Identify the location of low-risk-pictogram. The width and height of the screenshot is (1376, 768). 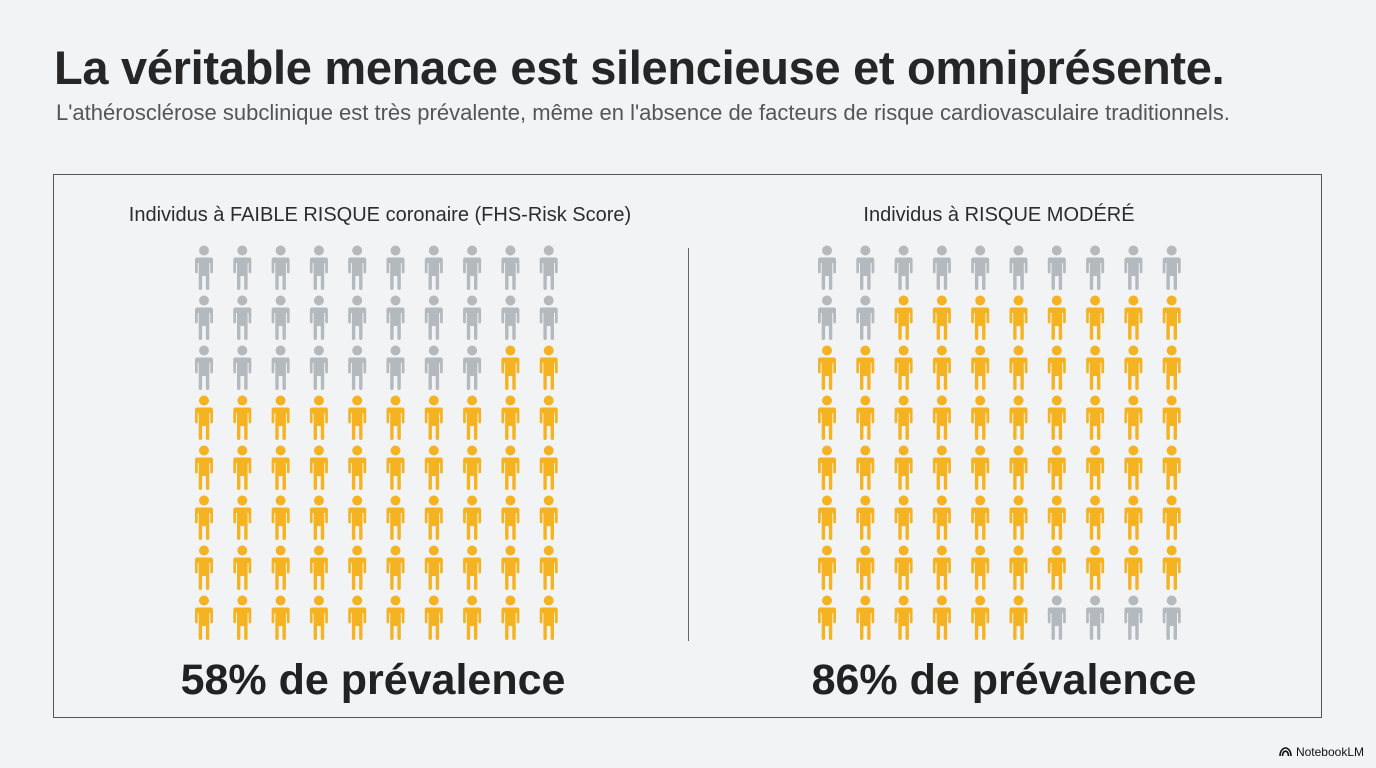
(376, 442).